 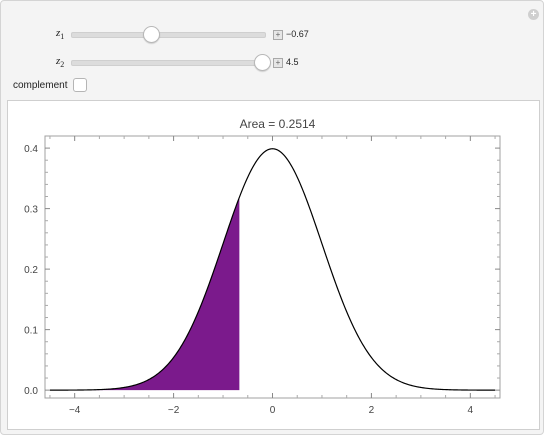 What do you see at coordinates (292, 62) in the screenshot?
I see `z2-value: 4.5` at bounding box center [292, 62].